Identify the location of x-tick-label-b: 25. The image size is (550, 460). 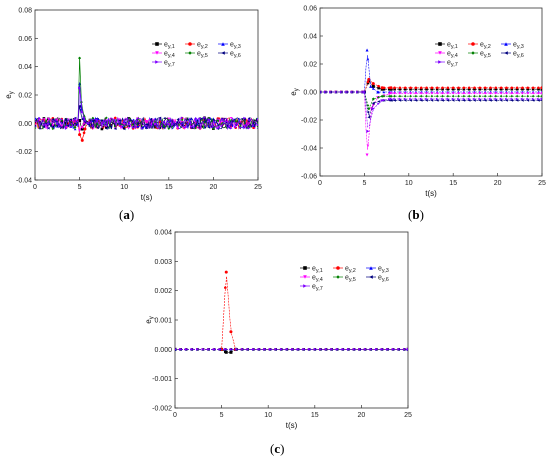
(542, 183).